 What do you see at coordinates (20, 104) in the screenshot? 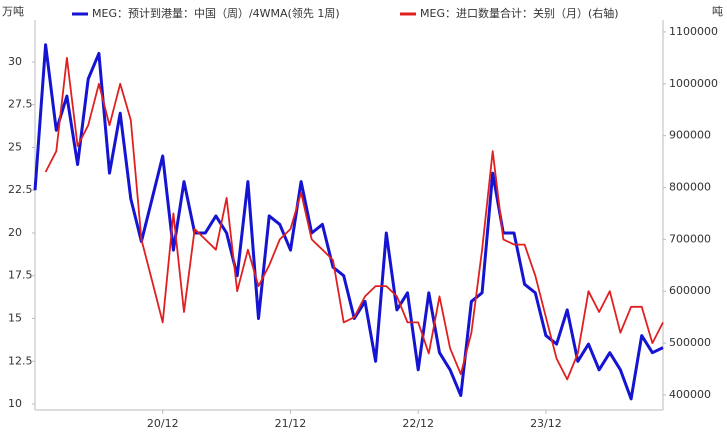
I see `y-tick-label: 27.5` at bounding box center [20, 104].